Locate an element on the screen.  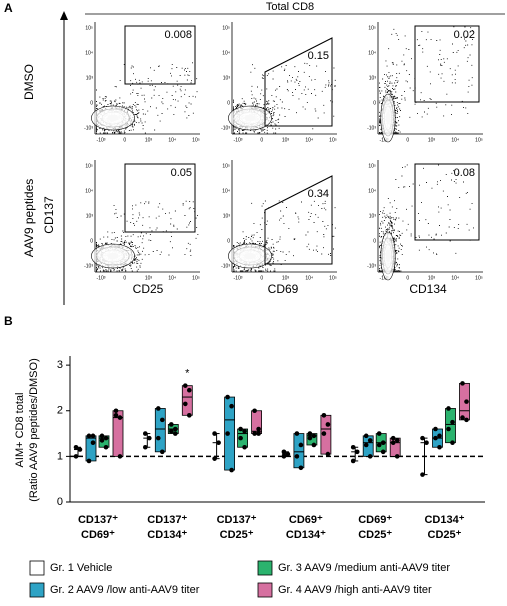
flow-plot: 10⁵ 10⁴ 10³ 0 -10³ -10³ 0 10³ 10⁴ 10⁵ 0.34 is located at coordinates (279, 220).